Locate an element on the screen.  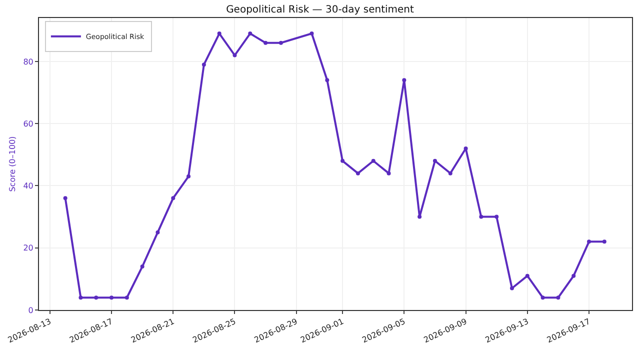
y-tick-label: 20 is located at coordinates (28, 248).